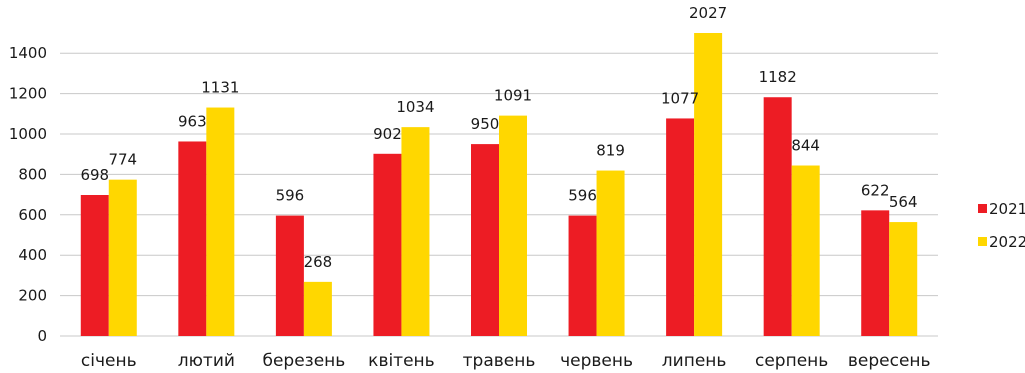  Describe the element at coordinates (206, 361) in the screenshot. I see `x-category-label: лютий` at that location.